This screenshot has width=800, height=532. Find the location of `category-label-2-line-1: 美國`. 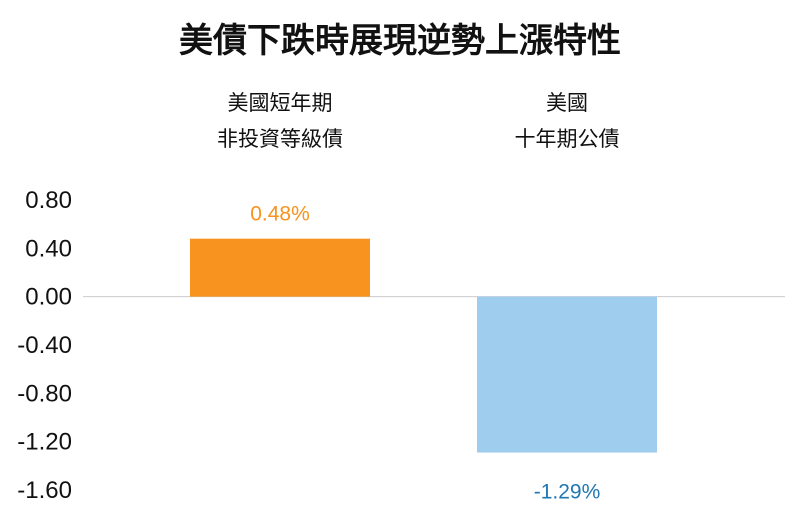

category-label-2-line-1: 美國 is located at coordinates (567, 103).